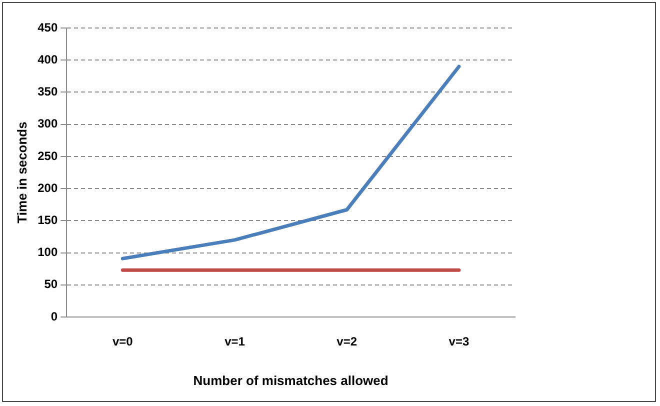 Image resolution: width=660 pixels, height=406 pixels. What do you see at coordinates (48, 123) in the screenshot?
I see `y-tick-label: 300` at bounding box center [48, 123].